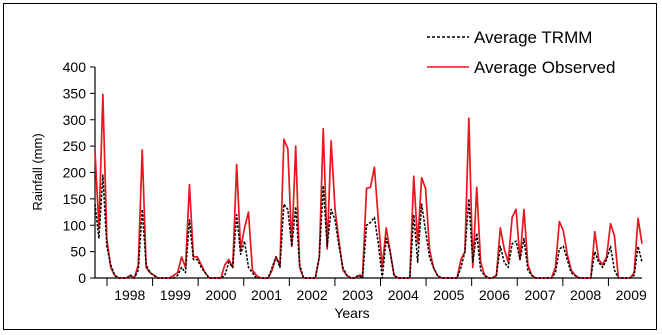 This screenshot has height=335, width=662. I want to click on x-tick-label: 2000, so click(220, 295).